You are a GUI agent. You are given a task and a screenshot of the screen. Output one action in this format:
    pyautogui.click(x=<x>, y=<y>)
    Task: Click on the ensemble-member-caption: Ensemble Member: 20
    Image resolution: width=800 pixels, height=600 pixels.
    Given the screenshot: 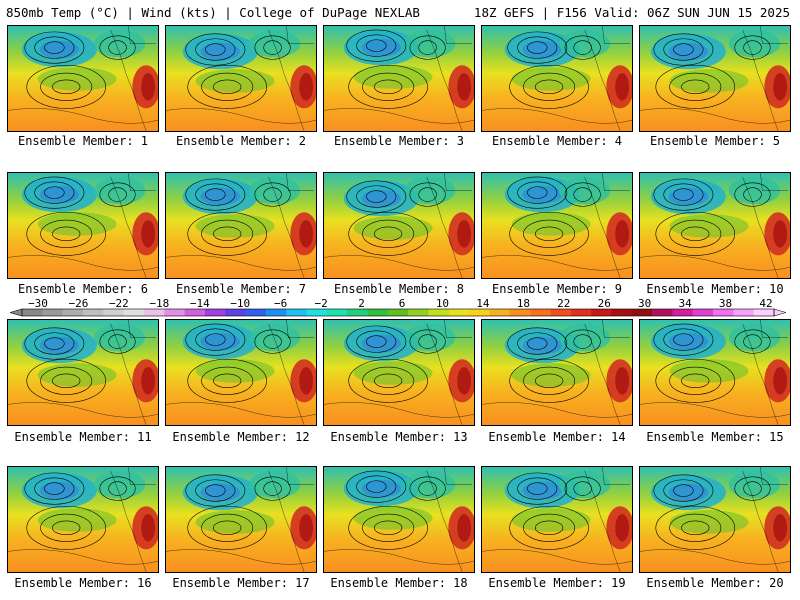 What is the action you would take?
    pyautogui.click(x=715, y=583)
    